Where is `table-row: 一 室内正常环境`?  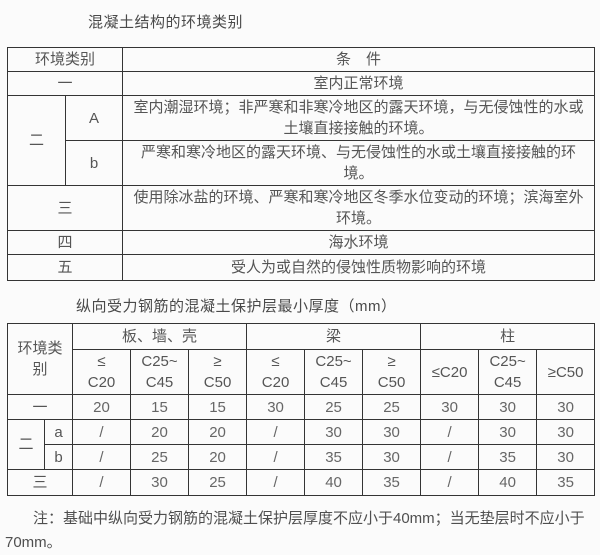
table-row: 一 室内正常环境 is located at coordinates (301, 83).